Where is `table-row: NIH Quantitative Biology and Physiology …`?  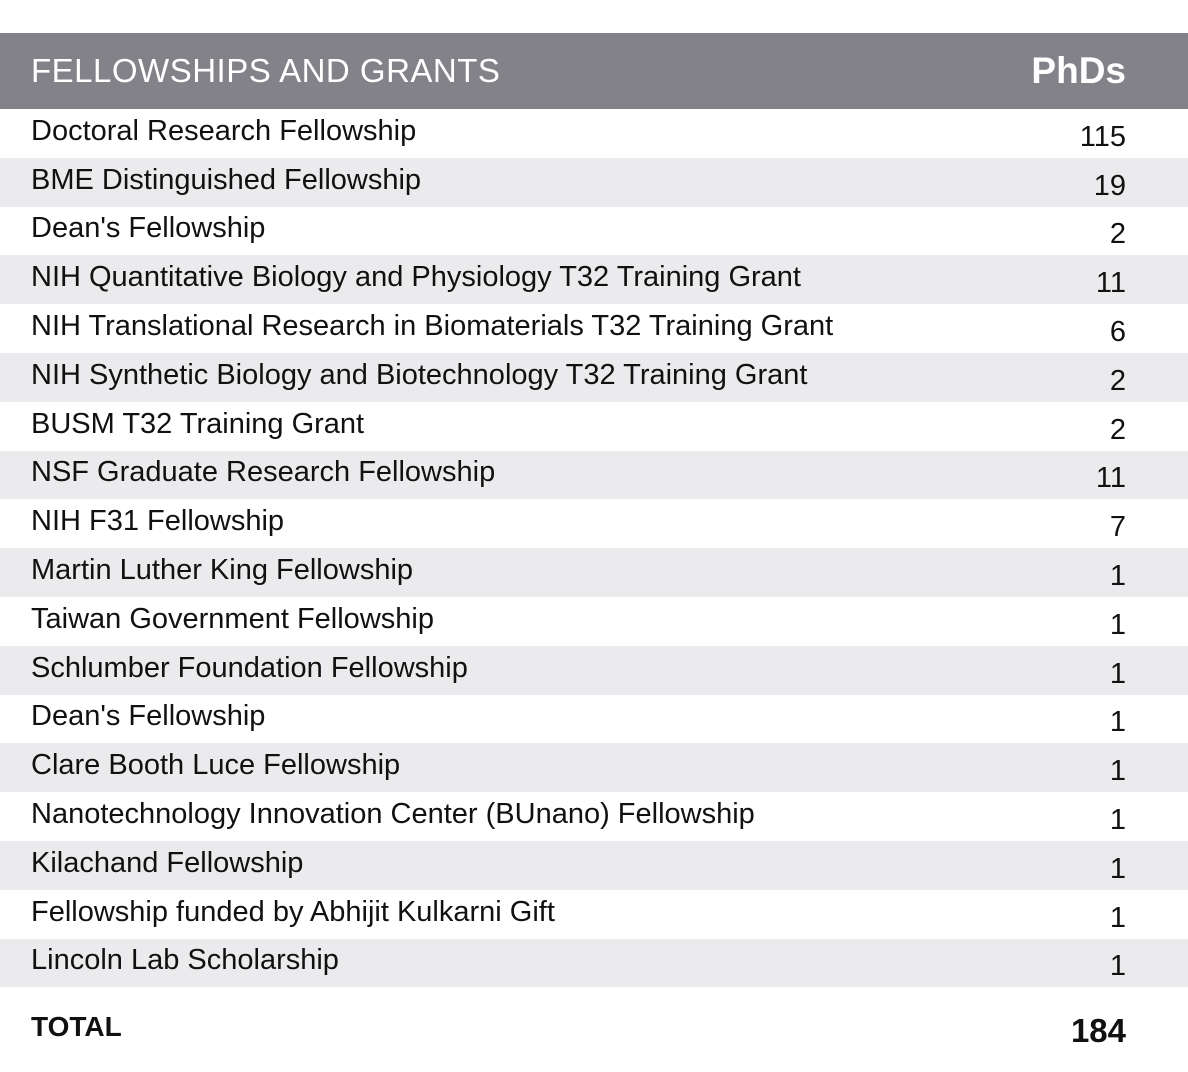 table-row: NIH Quantitative Biology and Physiology … is located at coordinates (594, 280).